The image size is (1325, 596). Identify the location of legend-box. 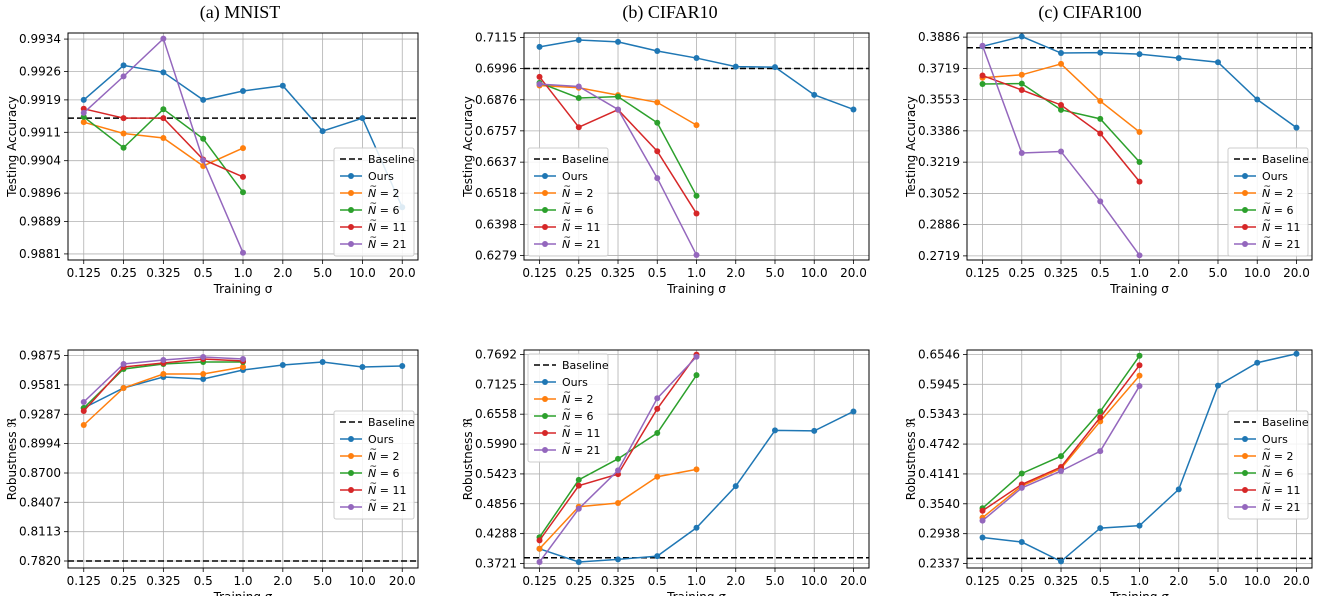
(568, 202).